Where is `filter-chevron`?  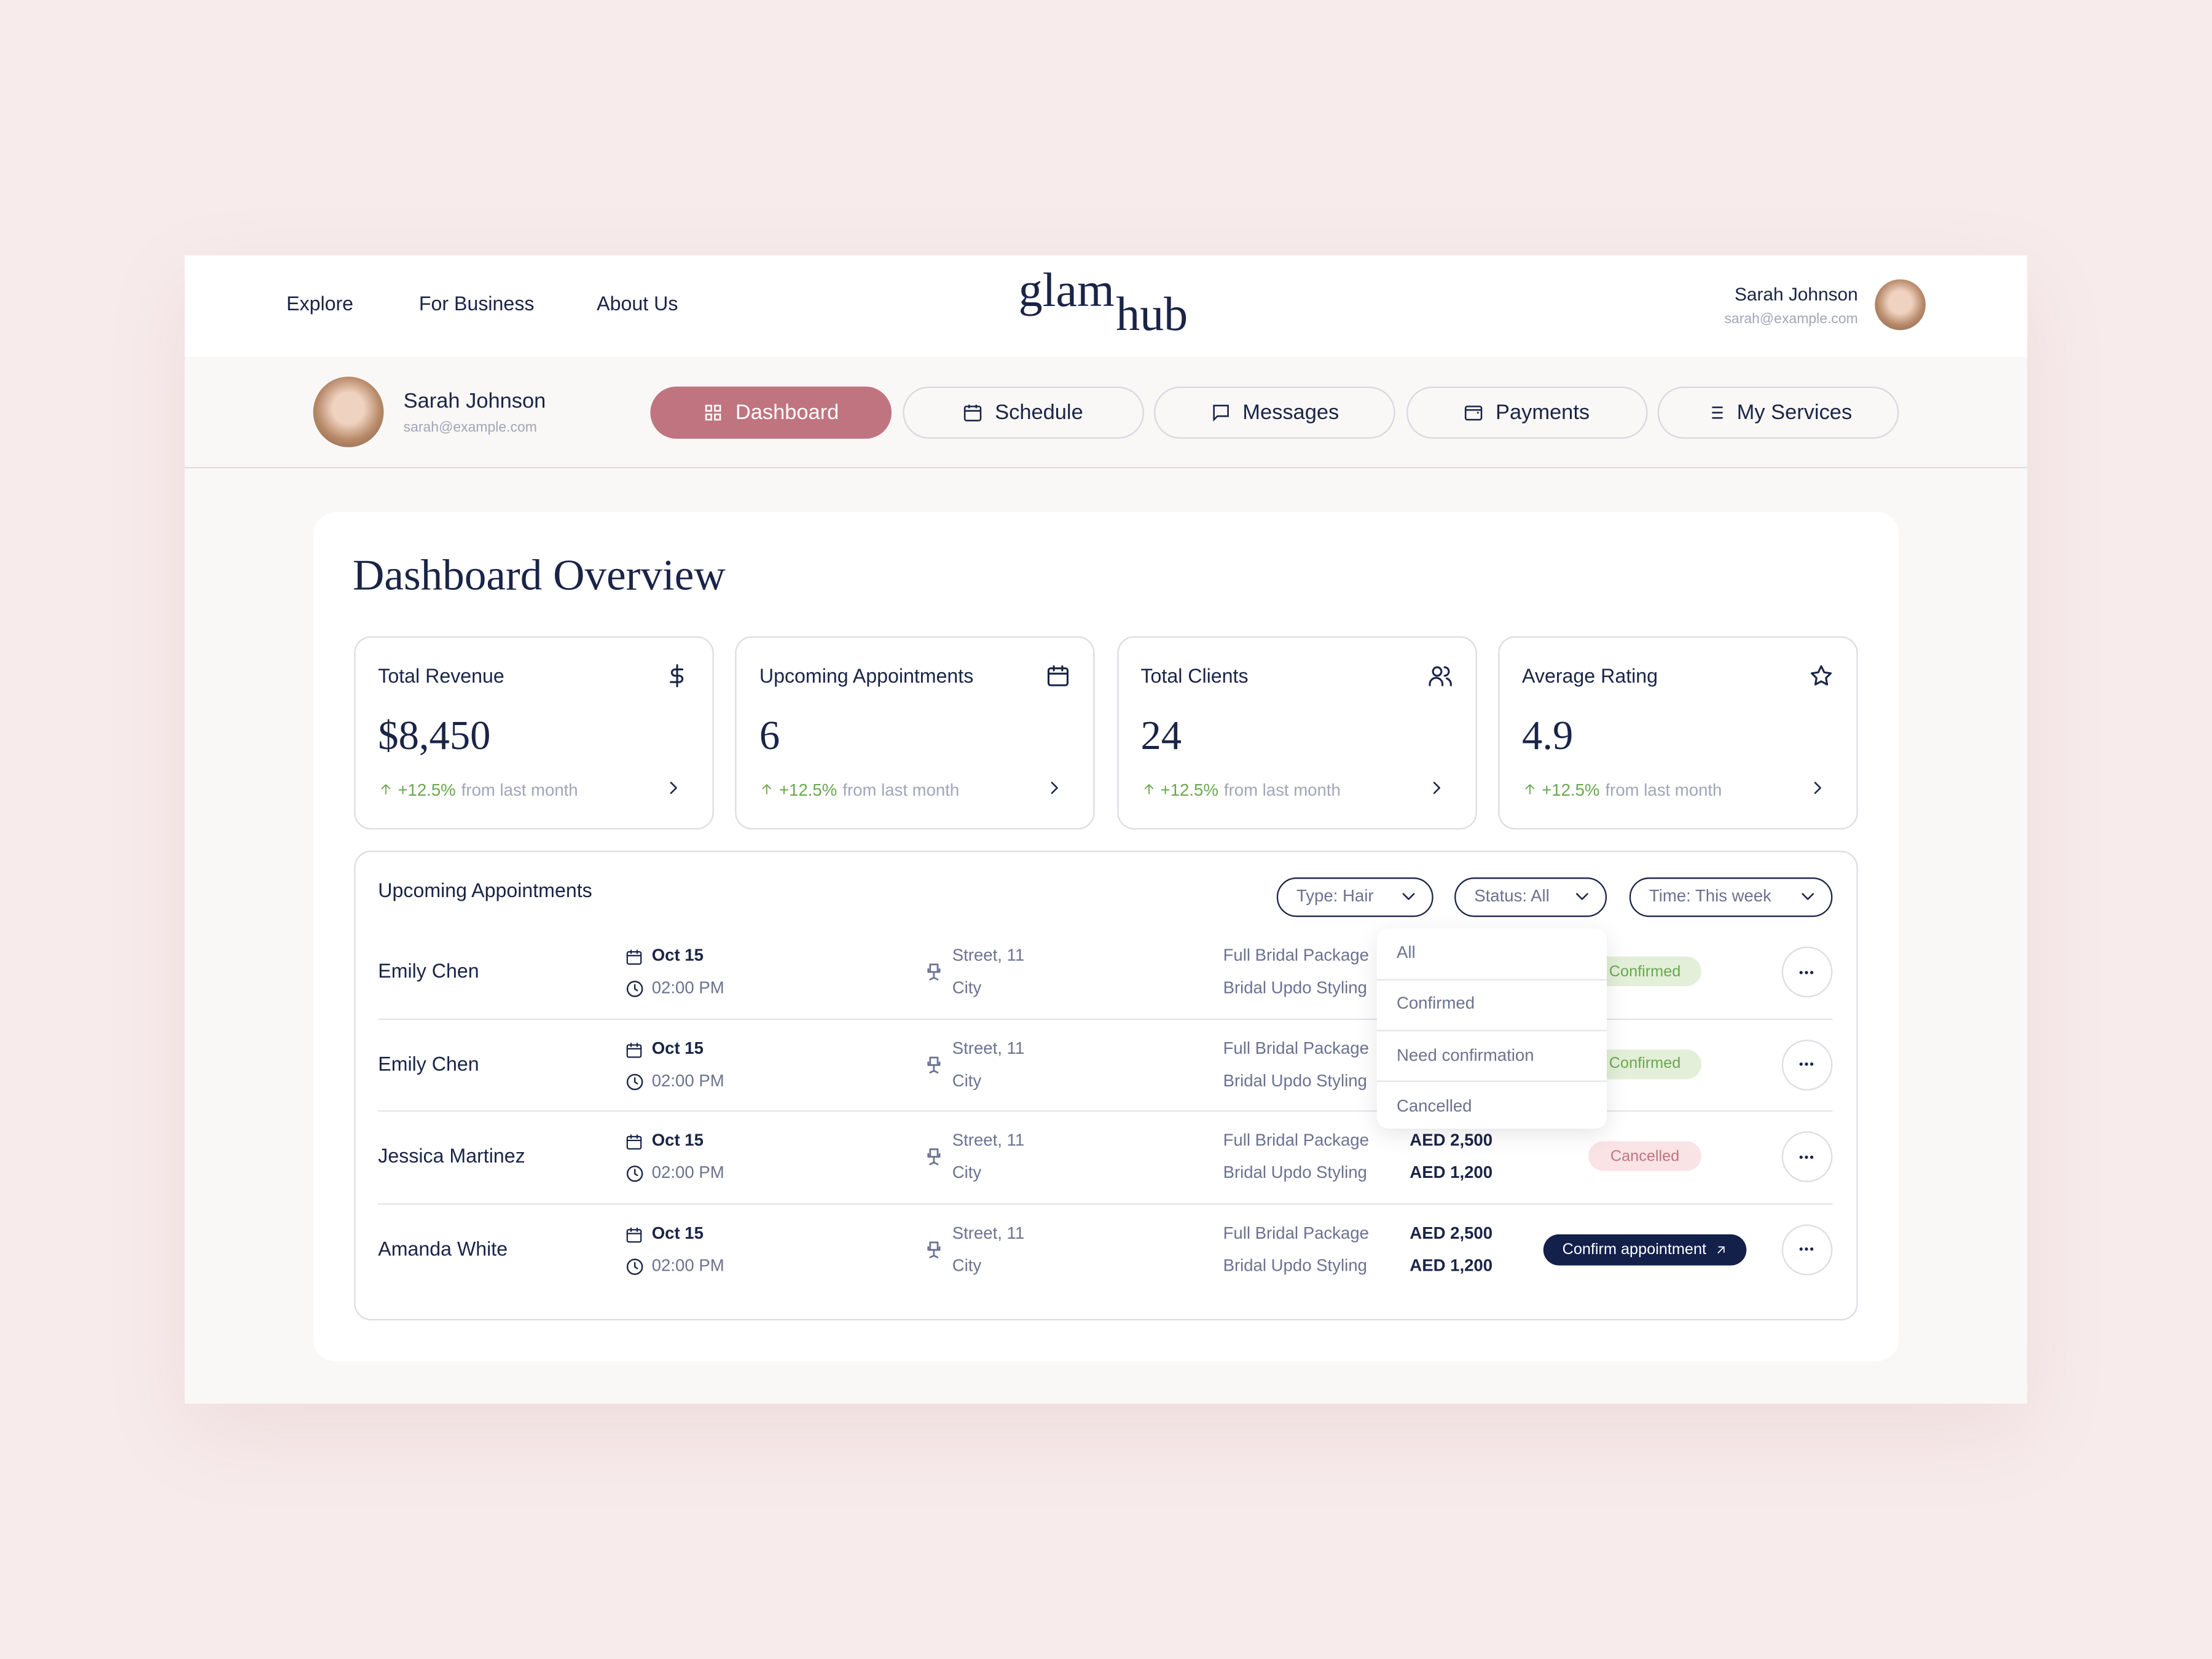 filter-chevron is located at coordinates (1581, 896).